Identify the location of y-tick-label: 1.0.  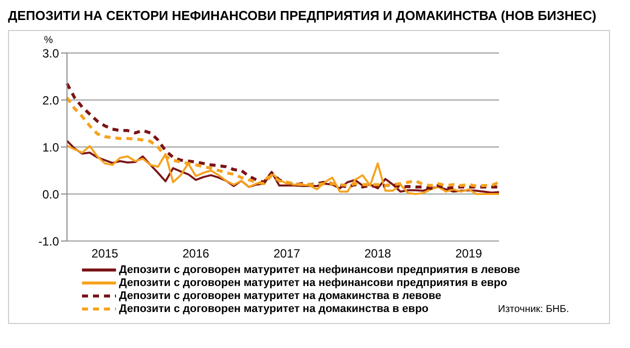
(51, 147).